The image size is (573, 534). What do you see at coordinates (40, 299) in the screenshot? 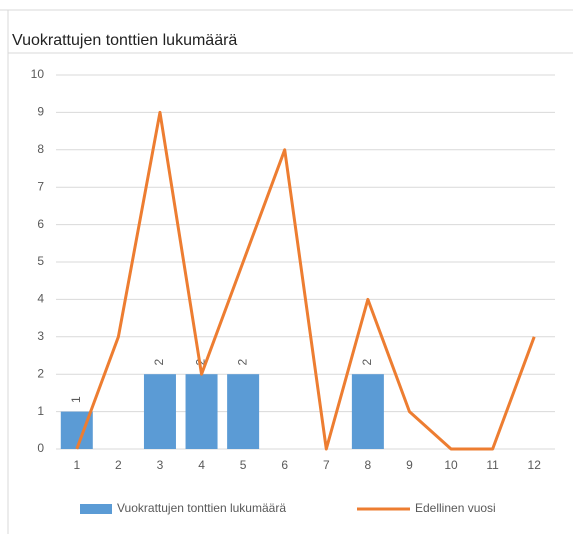
I see `y-tick-label: 4` at bounding box center [40, 299].